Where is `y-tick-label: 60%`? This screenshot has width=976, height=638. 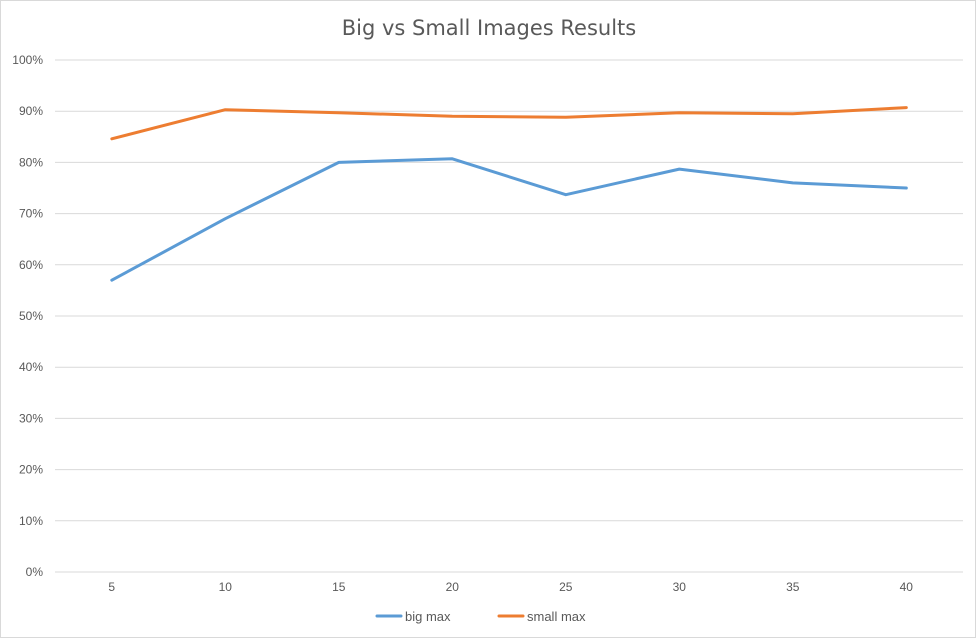
y-tick-label: 60% is located at coordinates (31, 265).